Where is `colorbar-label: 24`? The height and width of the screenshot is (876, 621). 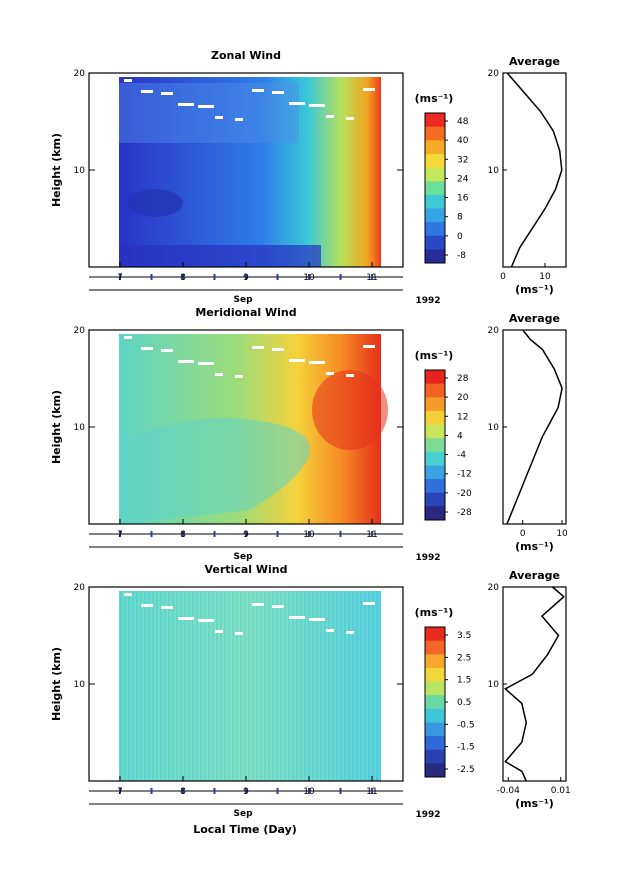
colorbar-label: 24 is located at coordinates (463, 179).